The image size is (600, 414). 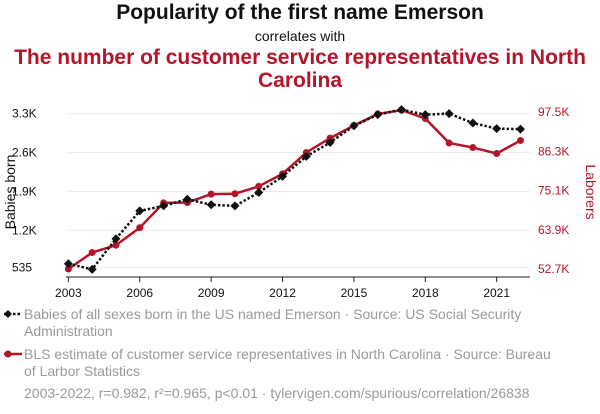 What do you see at coordinates (425, 293) in the screenshot?
I see `x-tick-label: 2018` at bounding box center [425, 293].